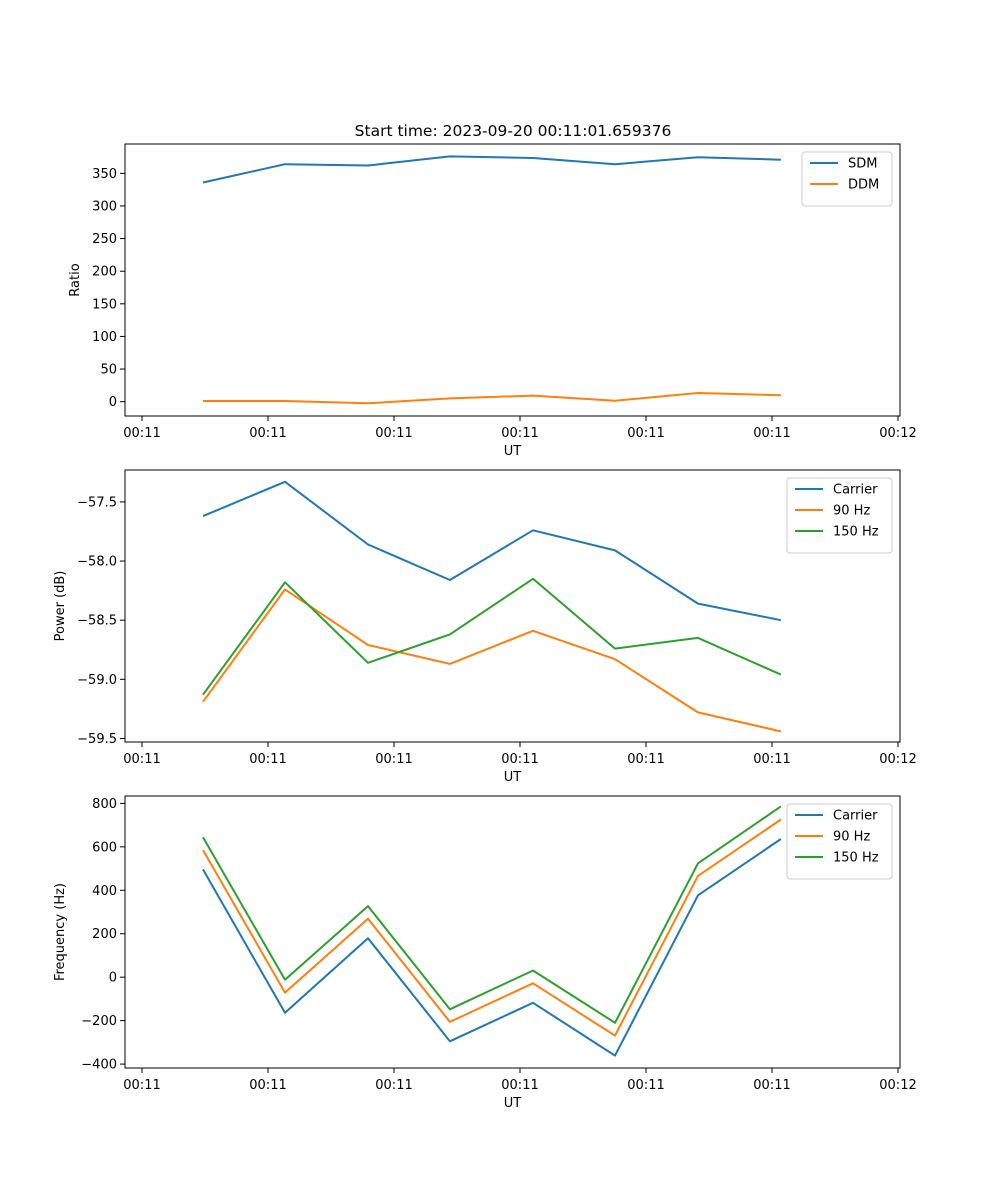 The image size is (1000, 1200). Describe the element at coordinates (104, 174) in the screenshot. I see `y-tick-label: 350` at that location.